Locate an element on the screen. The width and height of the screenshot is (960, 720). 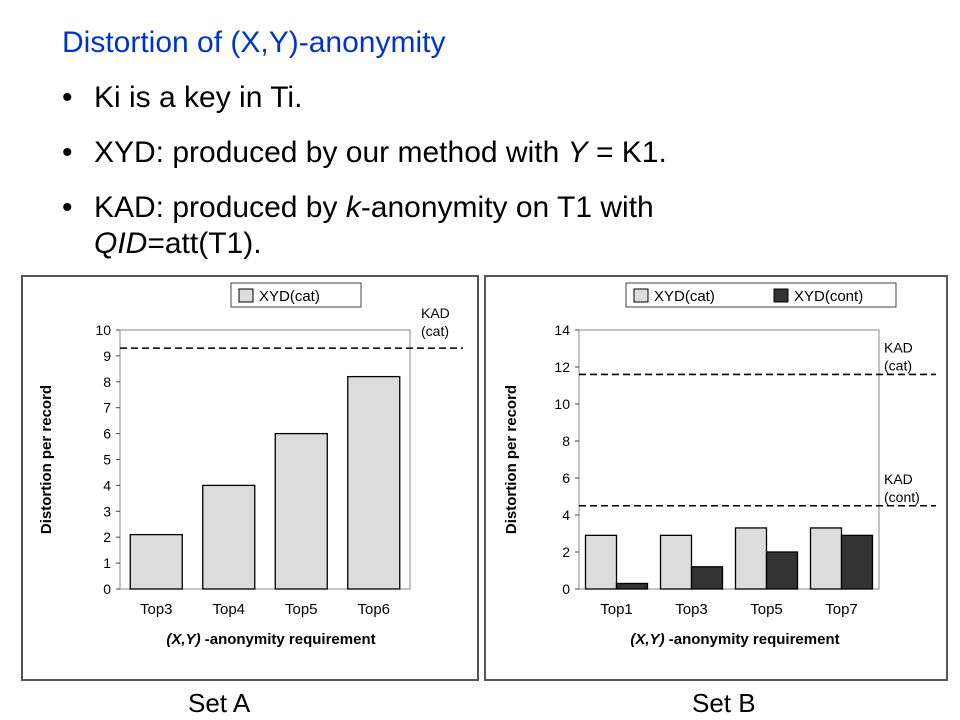
bar-top5-cont is located at coordinates (782, 570).